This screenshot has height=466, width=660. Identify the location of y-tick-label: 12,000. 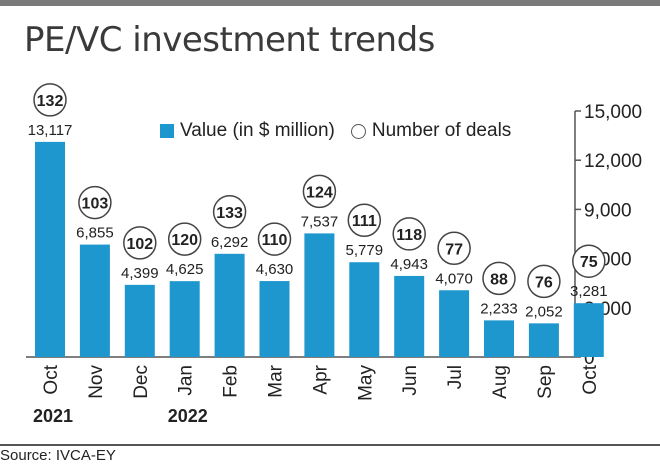
(613, 161).